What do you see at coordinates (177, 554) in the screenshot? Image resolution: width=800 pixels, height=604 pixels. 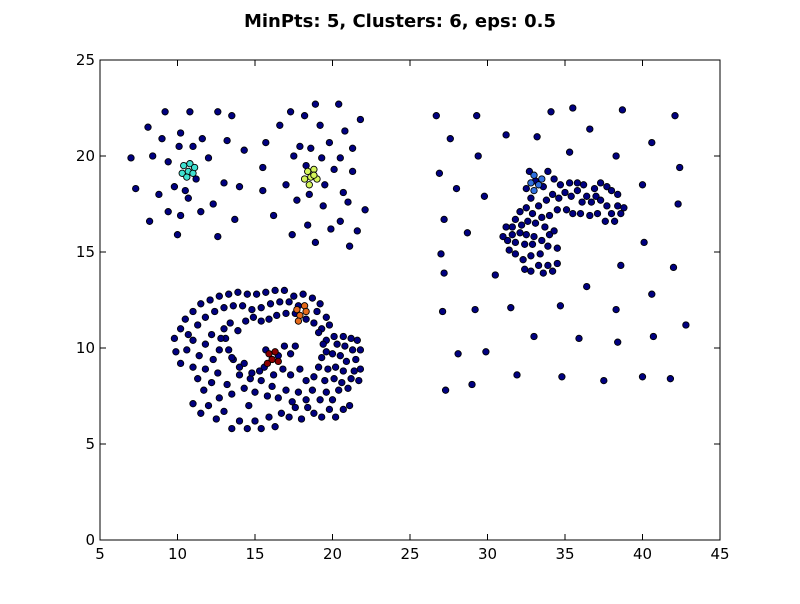 I see `x-tick-label: 10` at bounding box center [177, 554].